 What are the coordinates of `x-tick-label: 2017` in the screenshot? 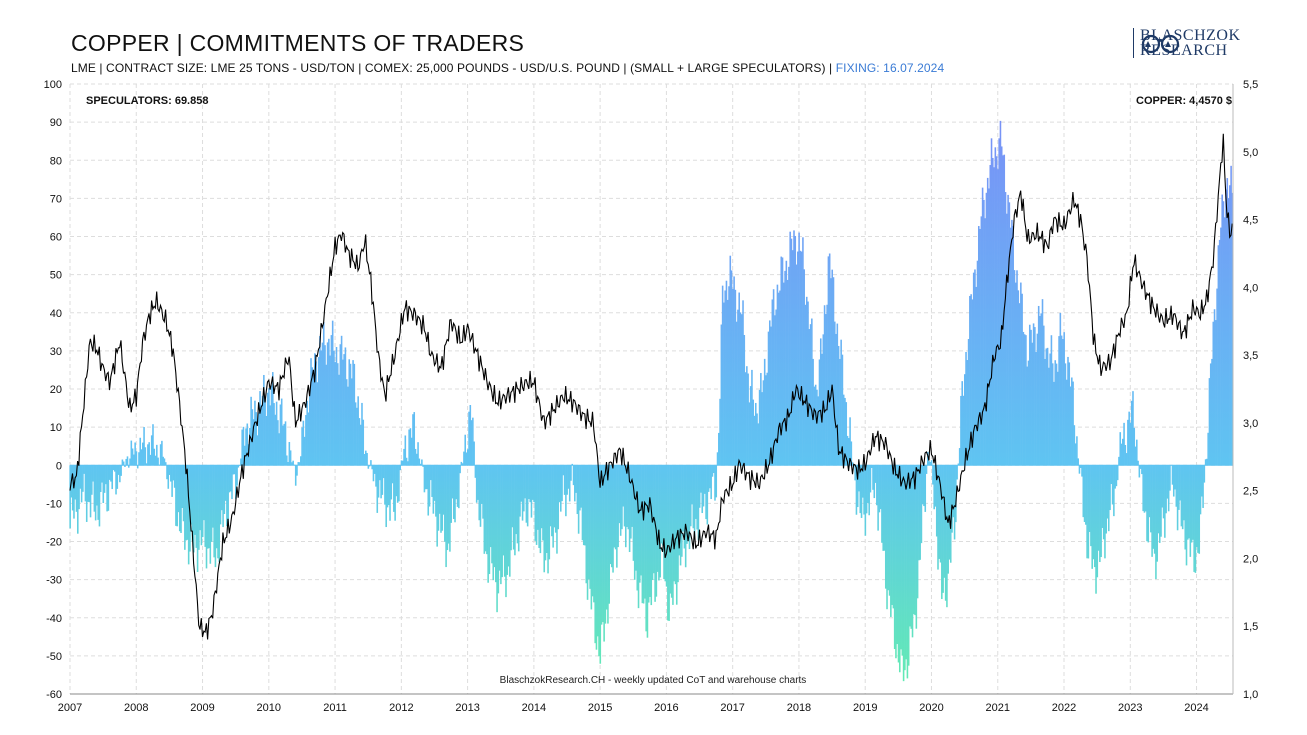 It's located at (732, 708).